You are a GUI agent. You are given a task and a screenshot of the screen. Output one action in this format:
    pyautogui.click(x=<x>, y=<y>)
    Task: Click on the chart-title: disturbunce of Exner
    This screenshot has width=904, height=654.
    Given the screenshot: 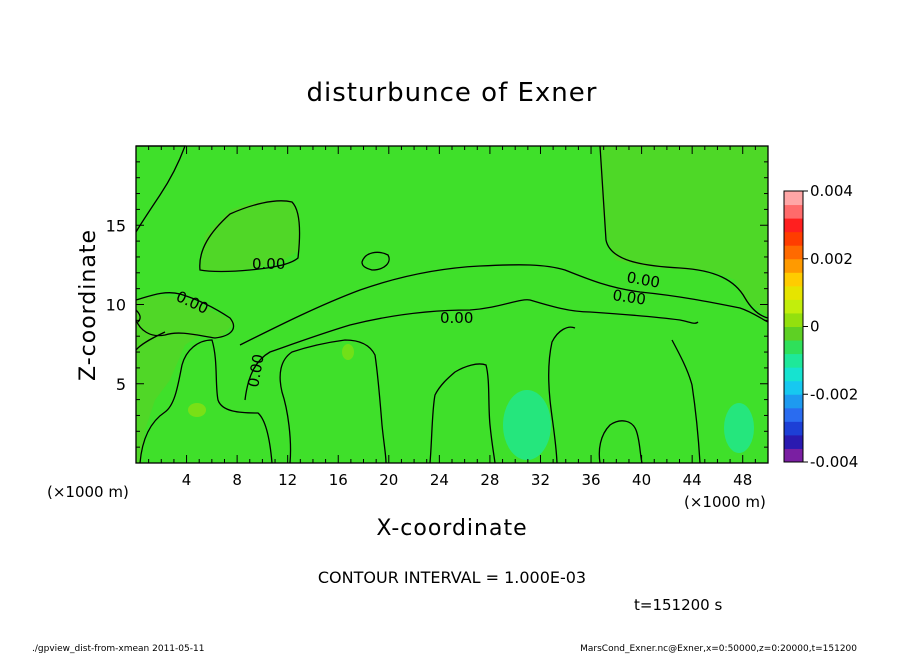 What is the action you would take?
    pyautogui.click(x=452, y=93)
    